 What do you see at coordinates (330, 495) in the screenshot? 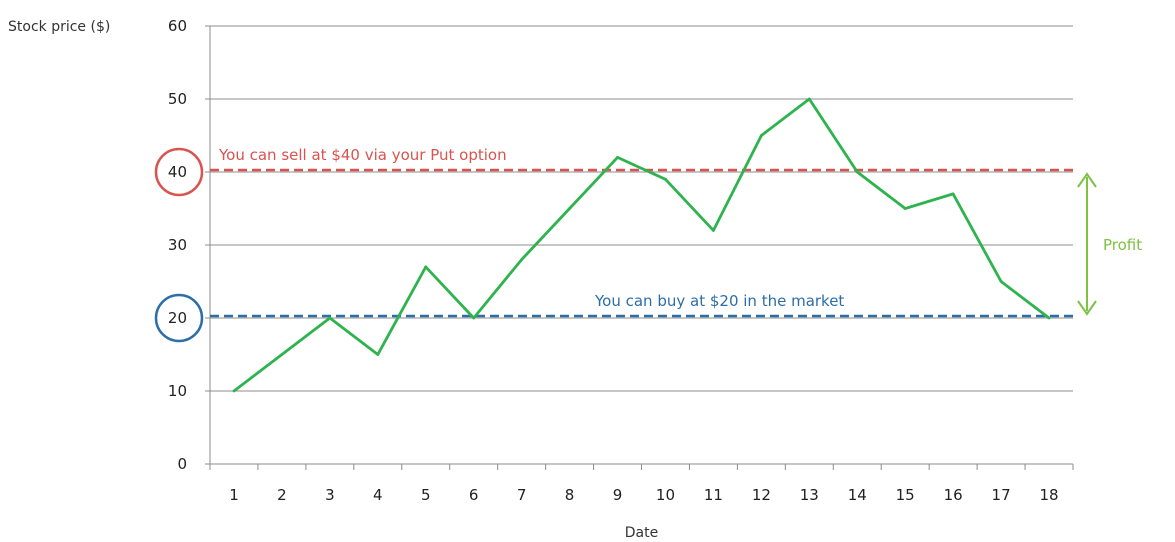
I see `x-tick-label-3: 3` at bounding box center [330, 495].